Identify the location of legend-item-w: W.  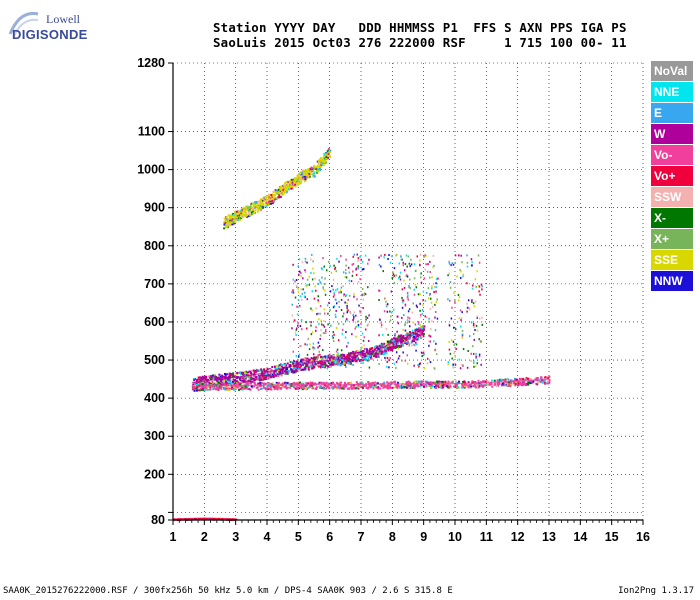
(672, 134).